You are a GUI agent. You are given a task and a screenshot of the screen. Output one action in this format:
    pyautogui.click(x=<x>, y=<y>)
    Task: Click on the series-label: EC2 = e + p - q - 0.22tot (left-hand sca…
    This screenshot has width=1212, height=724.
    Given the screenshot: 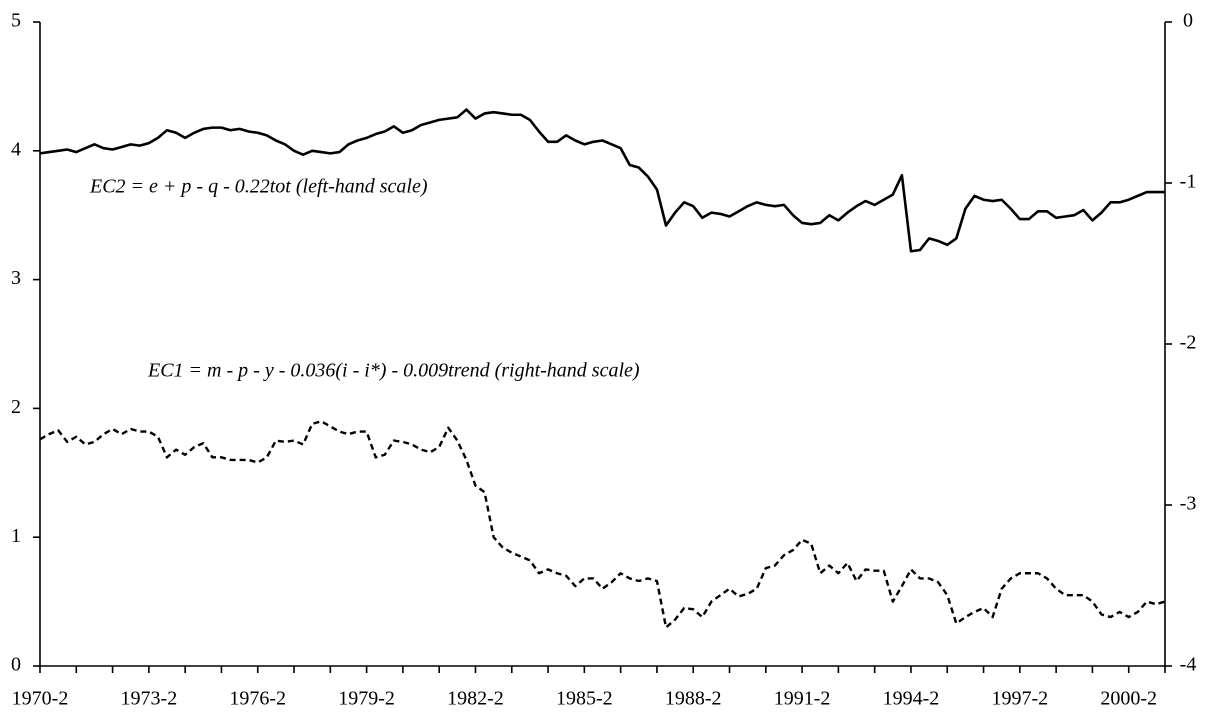 What is the action you would take?
    pyautogui.click(x=258, y=187)
    